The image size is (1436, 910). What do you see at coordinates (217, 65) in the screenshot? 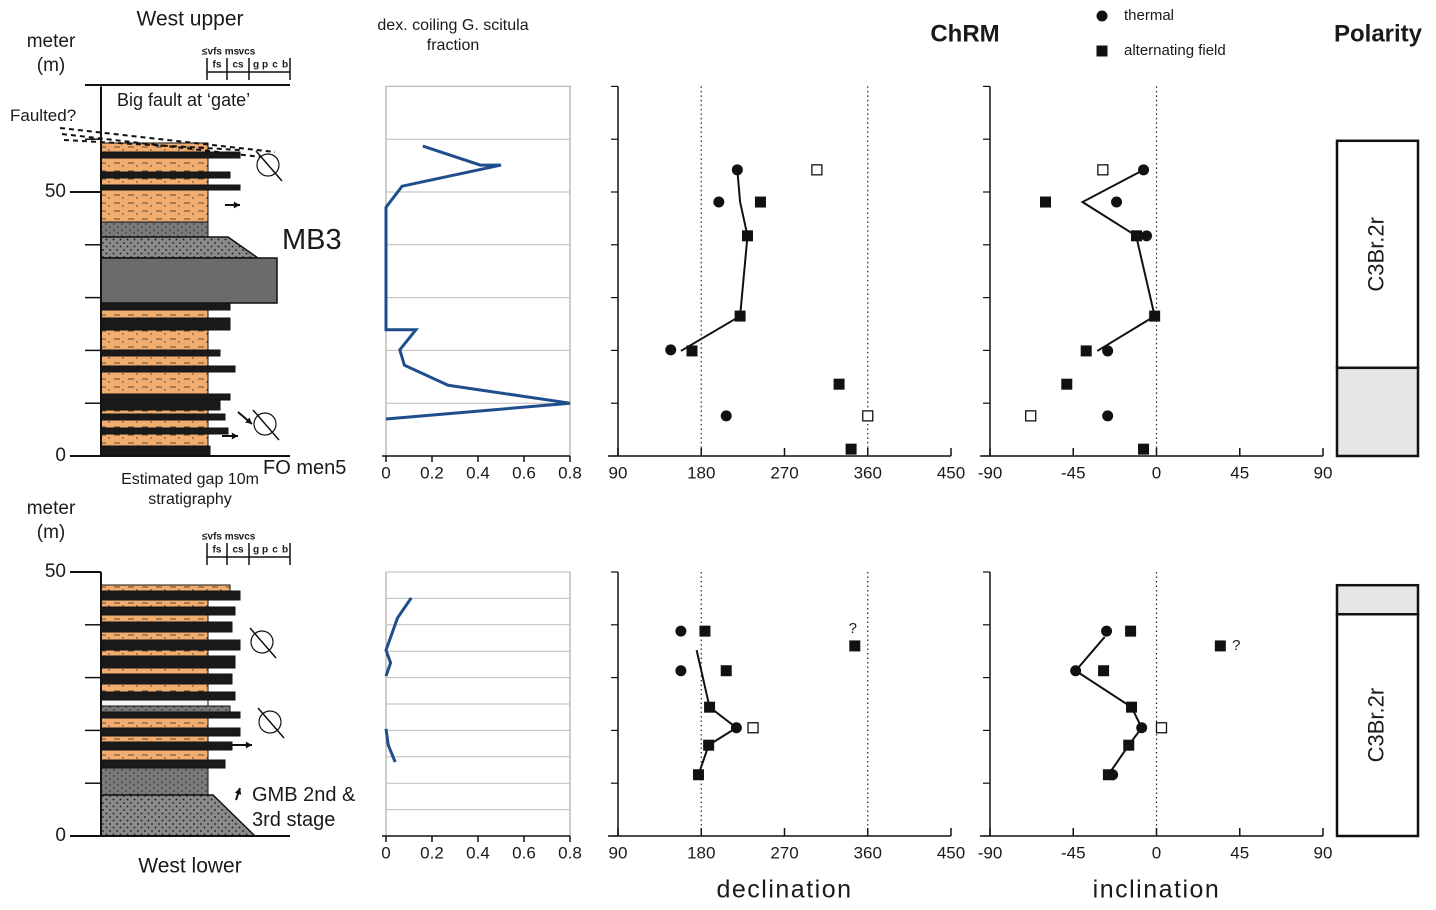
I see `grain-size-label: fs` at bounding box center [217, 65].